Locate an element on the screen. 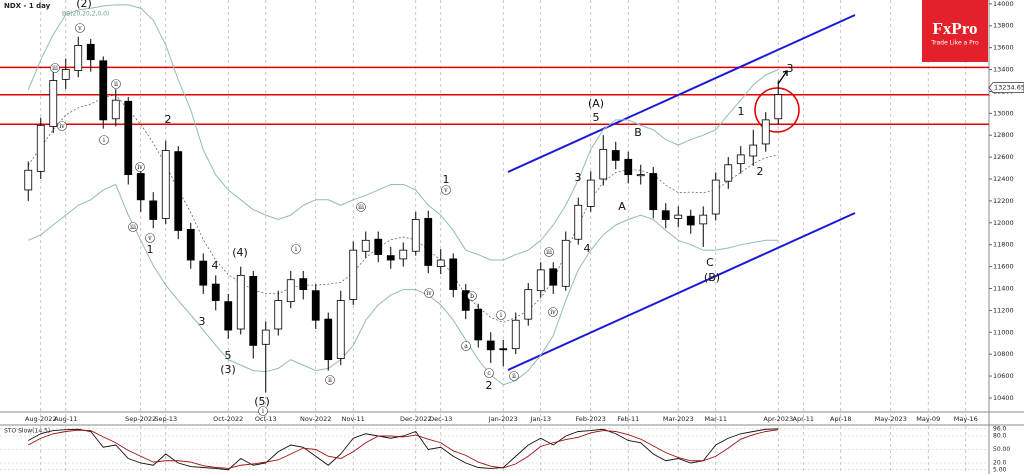 The image size is (1024, 474). oscillator-tick-label: 50.00 is located at coordinates (1001, 449).